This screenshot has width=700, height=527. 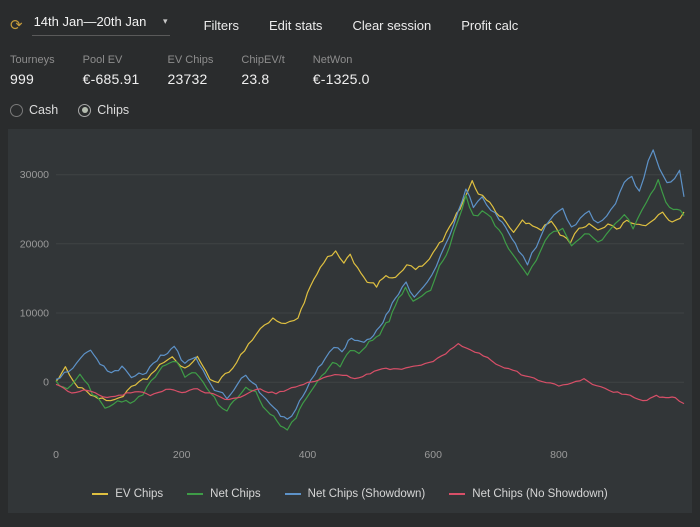 I want to click on legend-label: EV Chips, so click(x=139, y=494).